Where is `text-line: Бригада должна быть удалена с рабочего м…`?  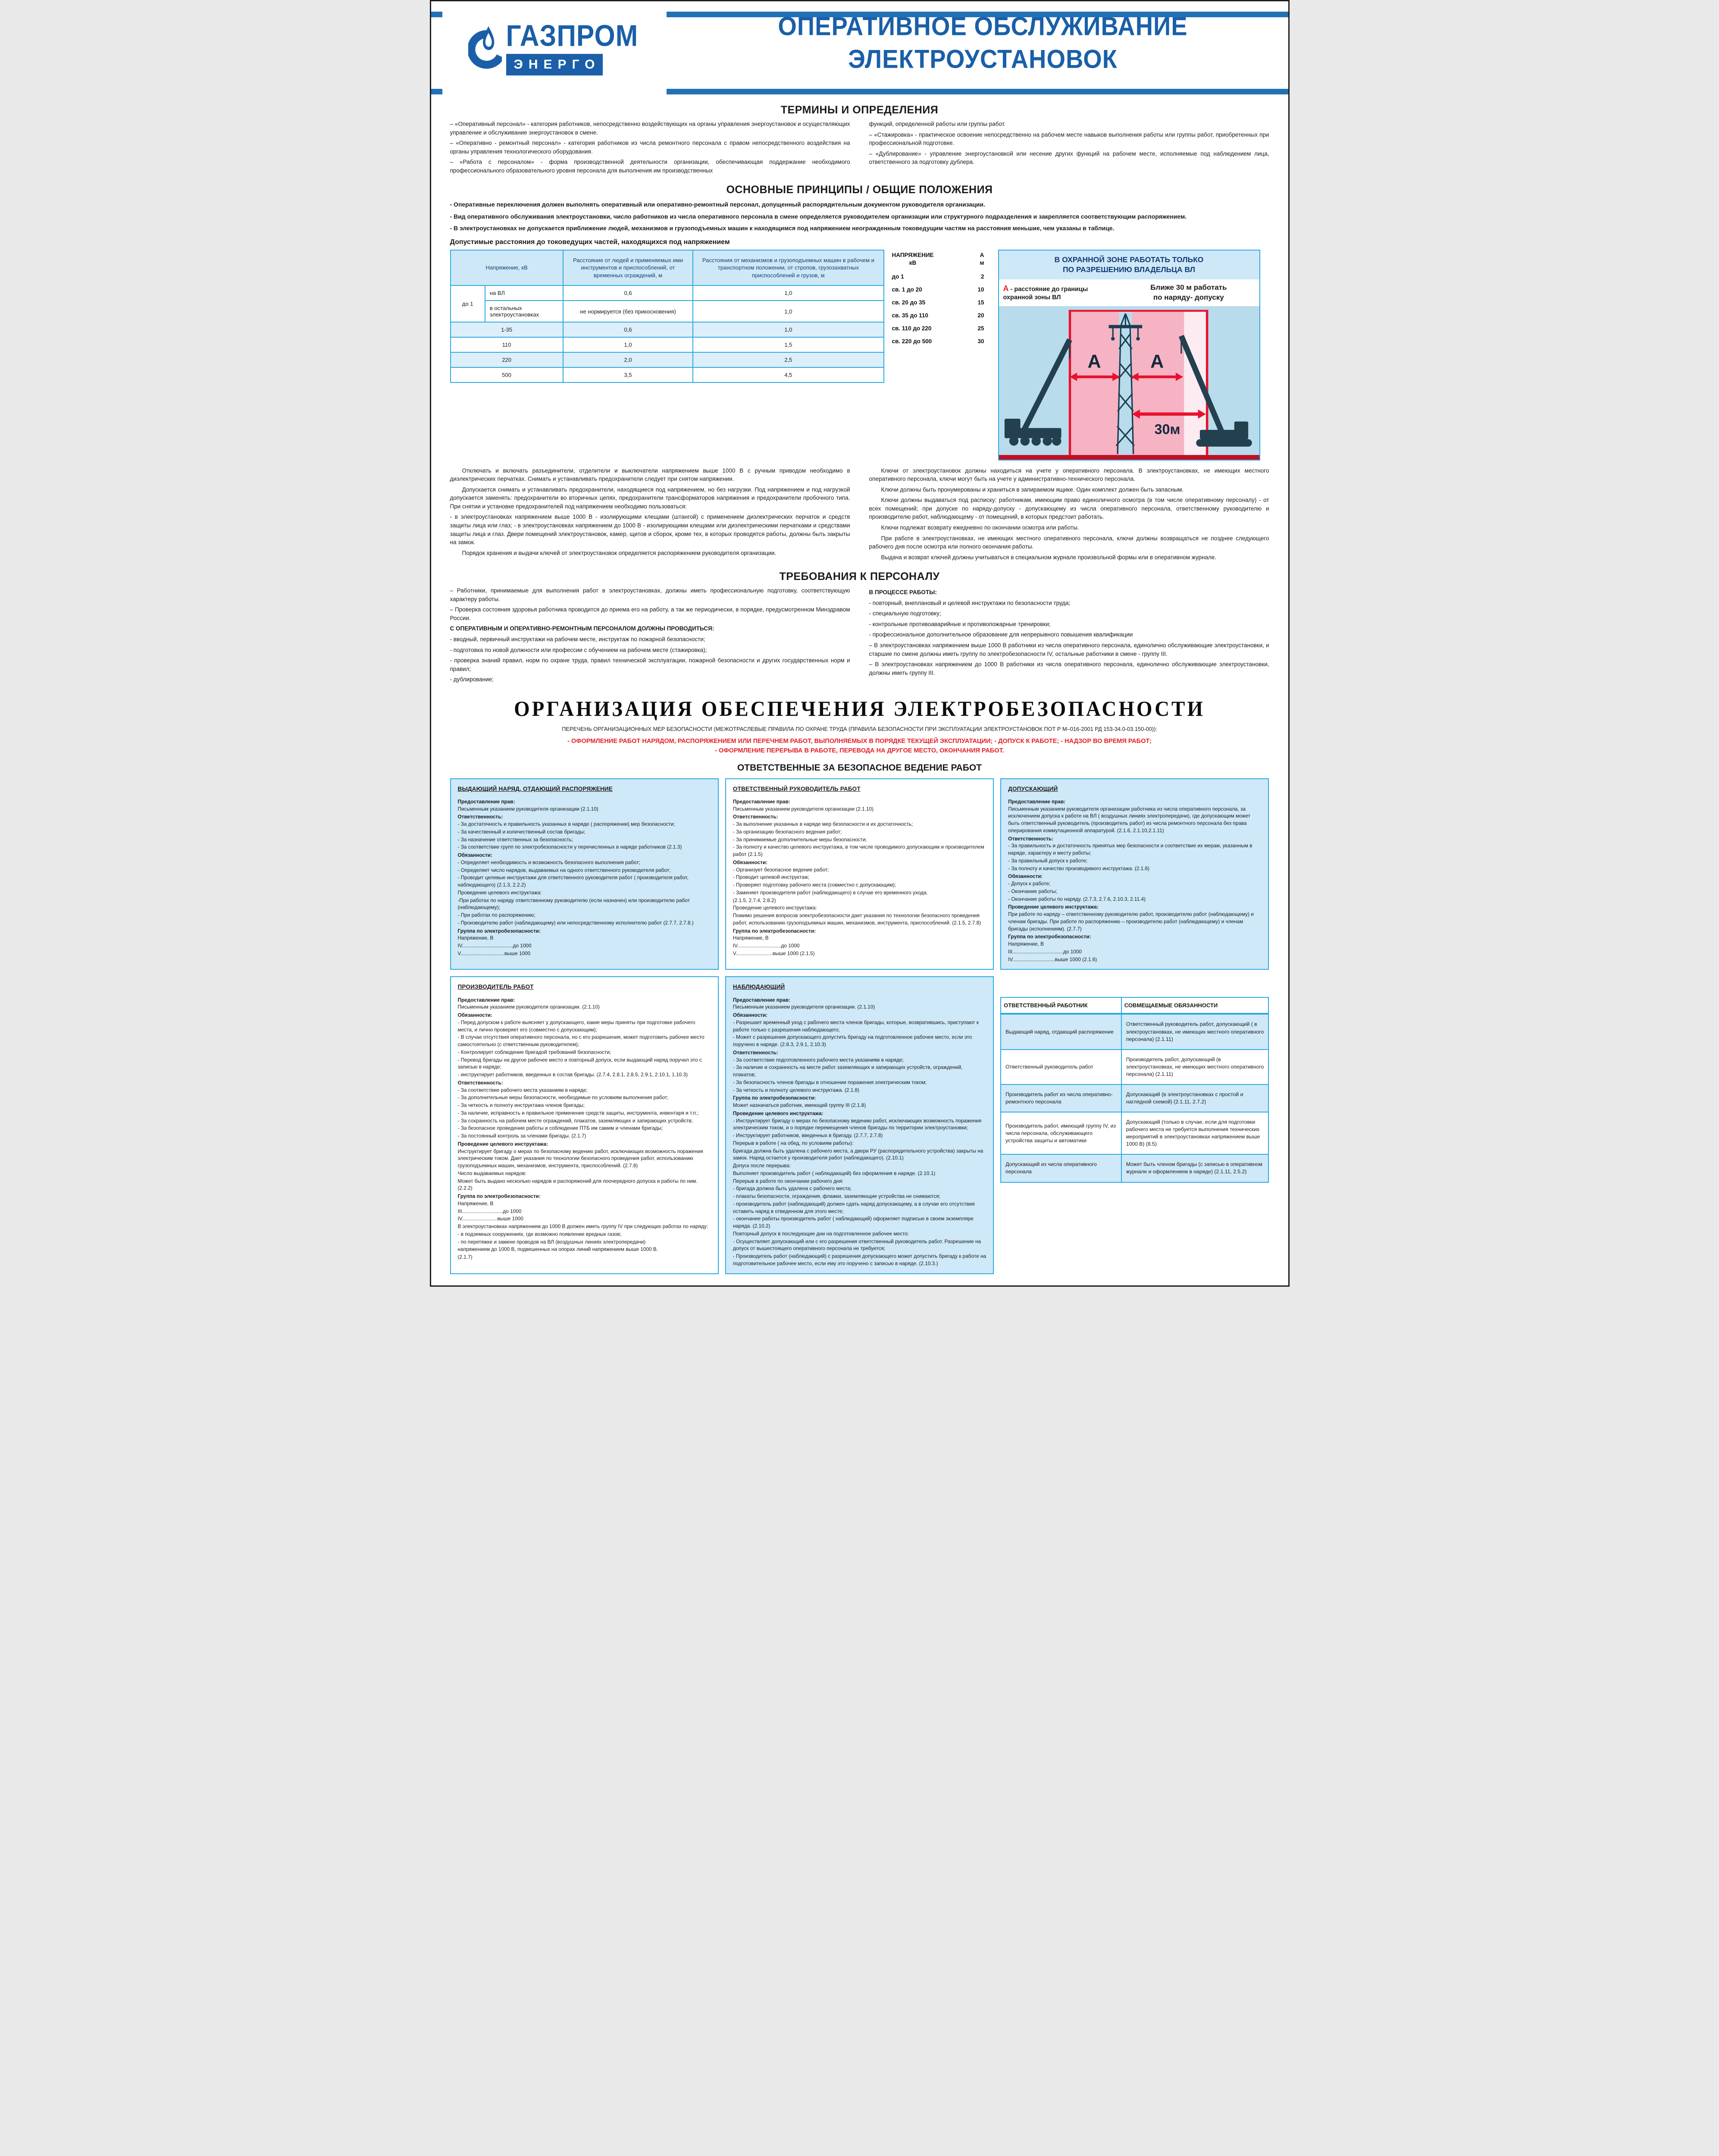 text-line: Бригада должна быть удалена с рабочего м… is located at coordinates (858, 1154).